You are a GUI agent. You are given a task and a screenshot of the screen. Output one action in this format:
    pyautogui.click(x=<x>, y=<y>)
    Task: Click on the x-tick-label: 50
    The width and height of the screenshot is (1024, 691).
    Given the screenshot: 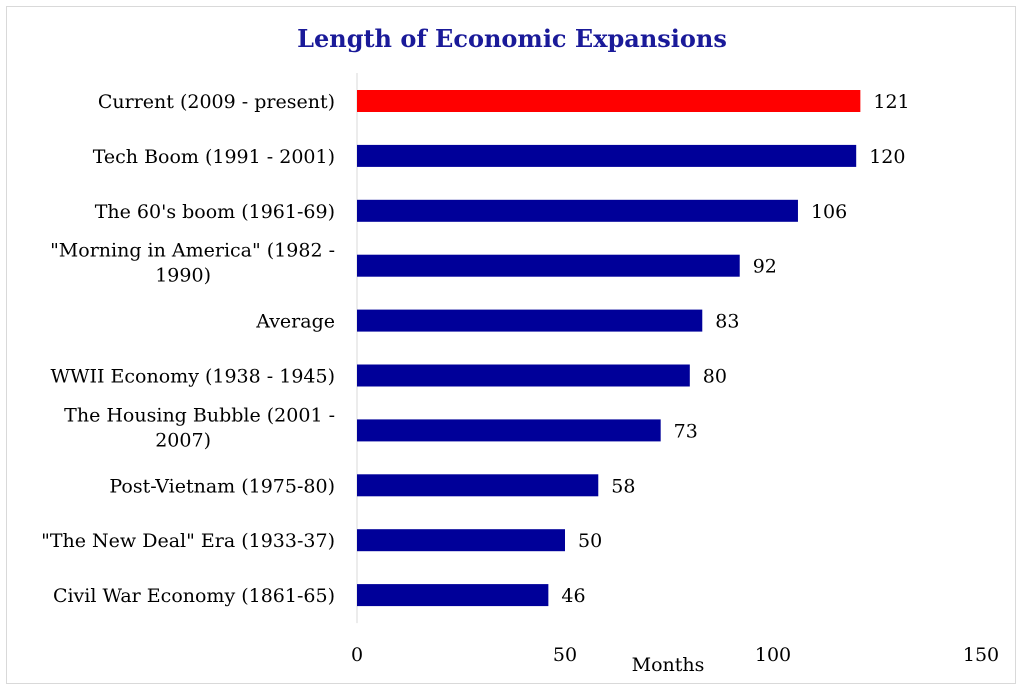 What is the action you would take?
    pyautogui.click(x=565, y=655)
    